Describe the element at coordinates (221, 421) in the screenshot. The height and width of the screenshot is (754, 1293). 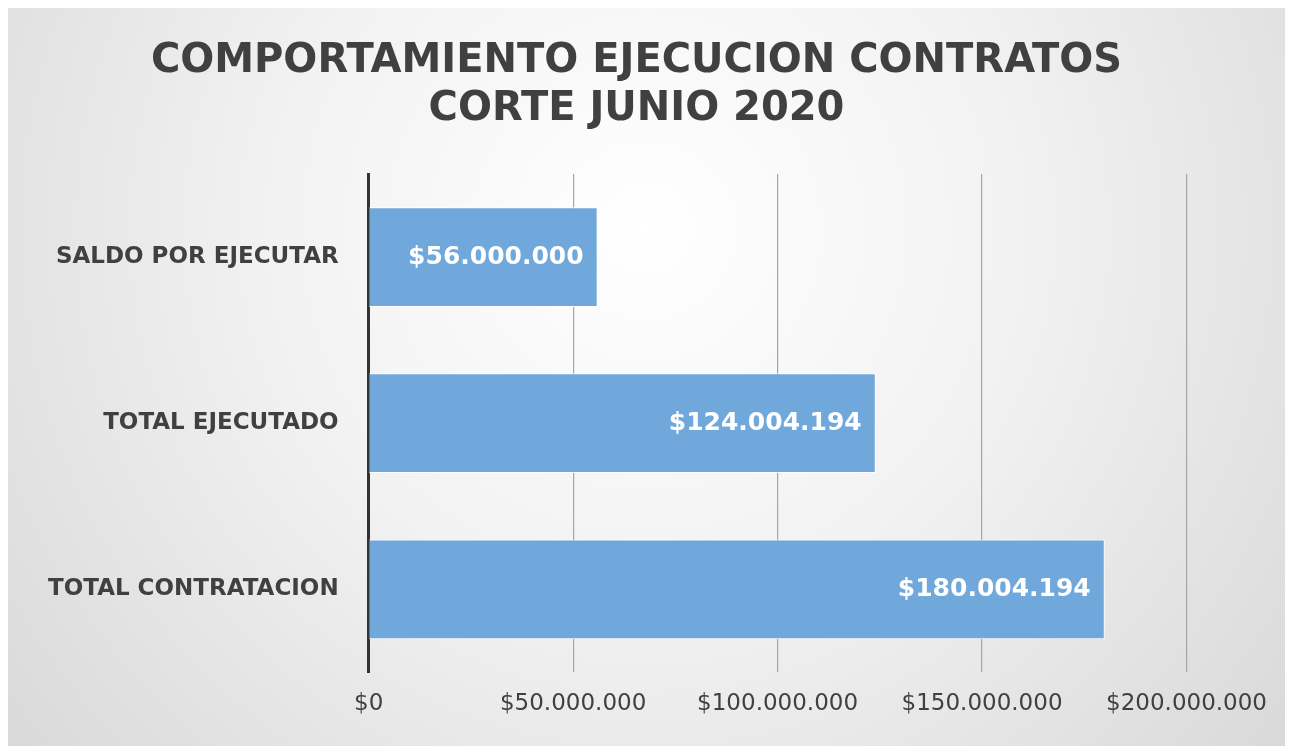
I see `y-tick-label: TOTAL EJECUTADO` at that location.